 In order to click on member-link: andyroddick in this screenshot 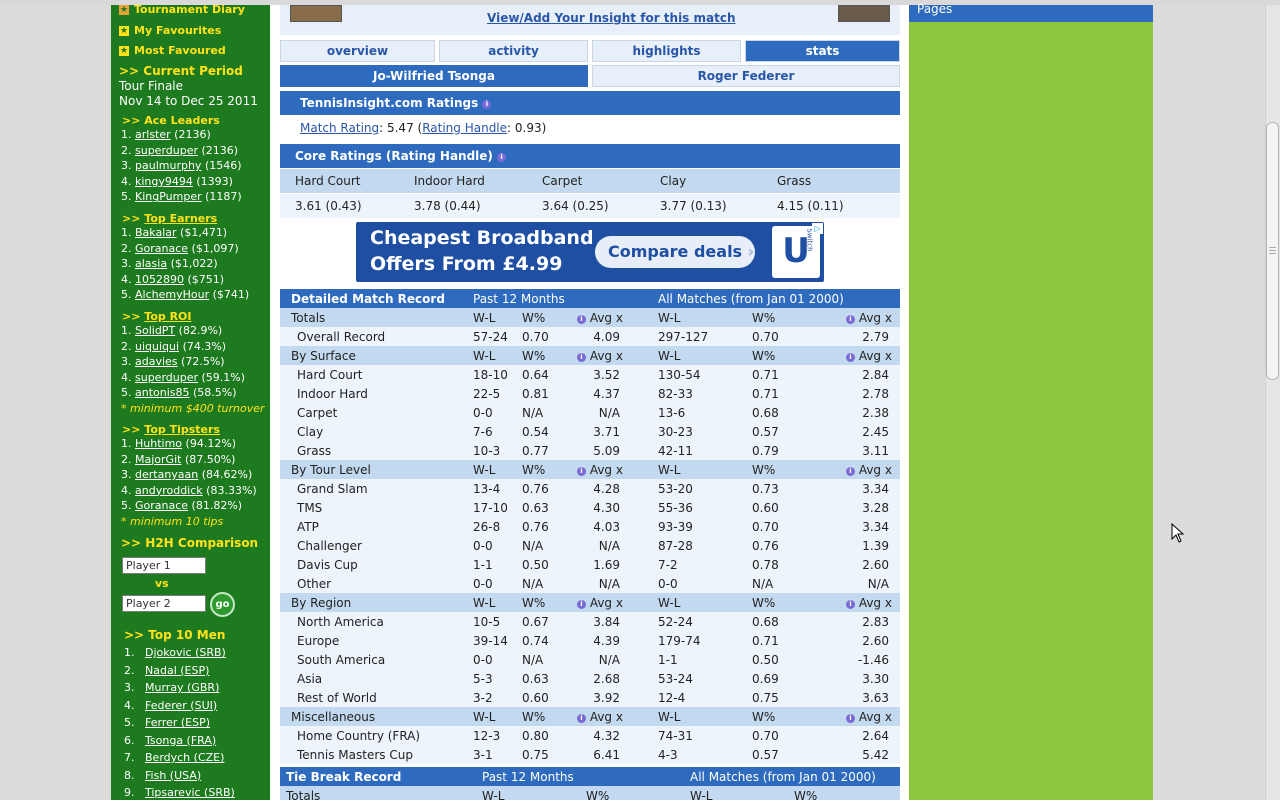, I will do `click(169, 490)`.